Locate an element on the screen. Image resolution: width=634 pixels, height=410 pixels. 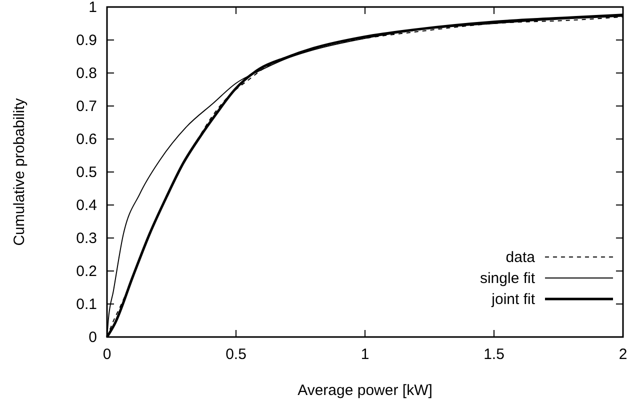
legend-label: data is located at coordinates (521, 257).